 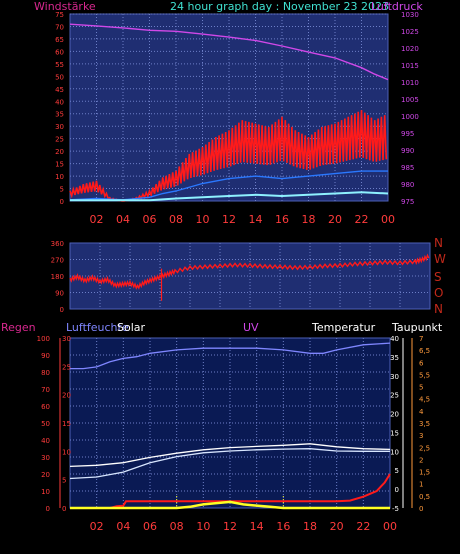 What do you see at coordinates (421, 412) in the screenshot?
I see `uv-y-tick: 4` at bounding box center [421, 412].